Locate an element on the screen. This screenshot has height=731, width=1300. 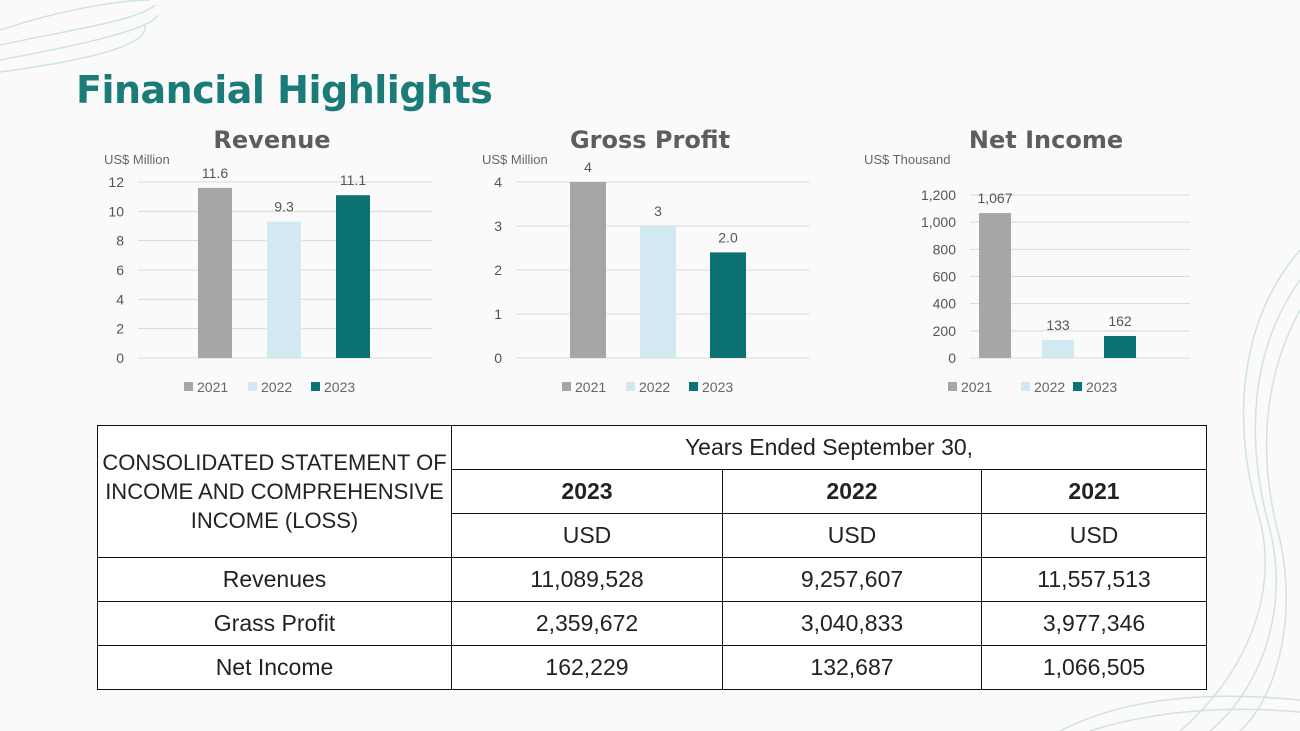
chart-title: Revenue is located at coordinates (271, 140).